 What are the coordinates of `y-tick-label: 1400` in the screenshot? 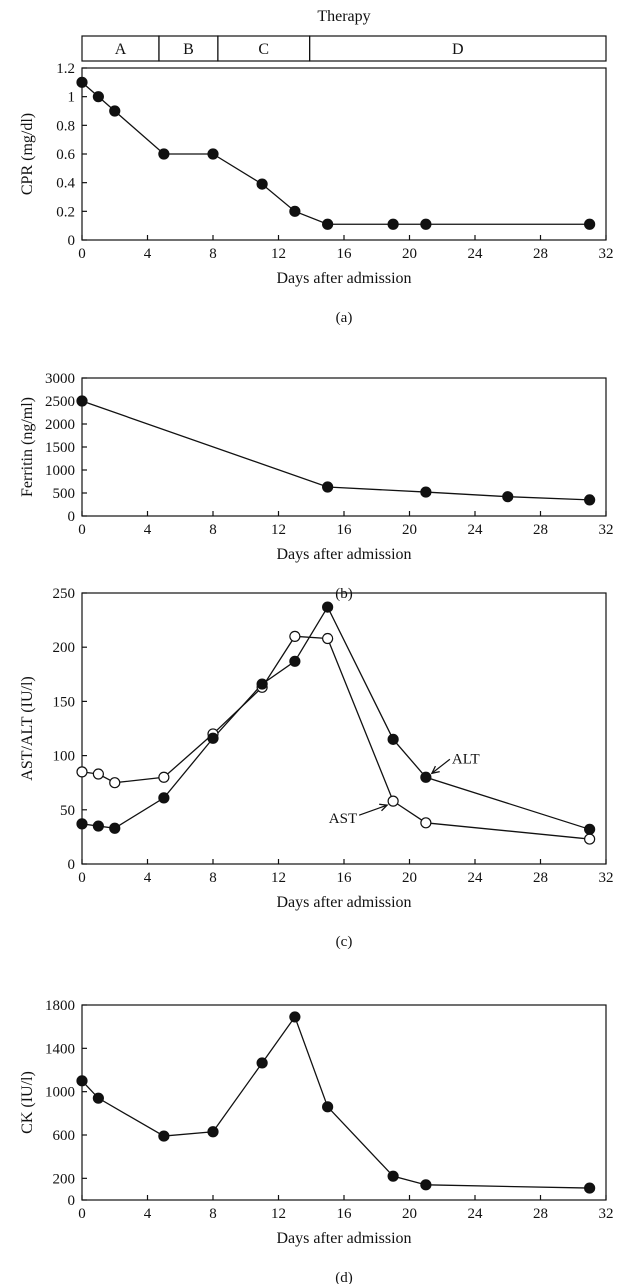 It's located at (60, 1049).